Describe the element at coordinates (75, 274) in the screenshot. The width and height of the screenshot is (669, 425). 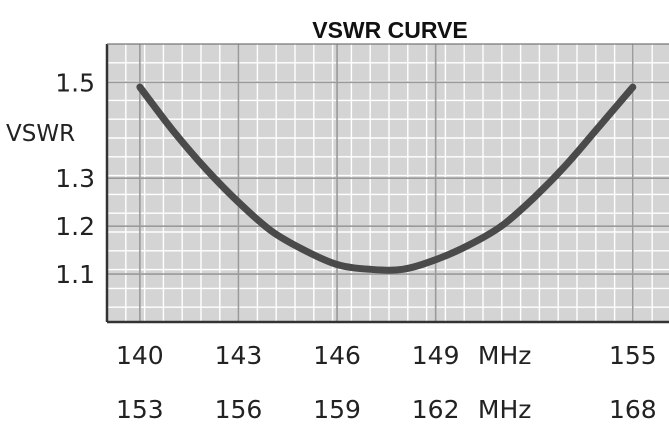
I see `y-tick-label: 1.1` at that location.